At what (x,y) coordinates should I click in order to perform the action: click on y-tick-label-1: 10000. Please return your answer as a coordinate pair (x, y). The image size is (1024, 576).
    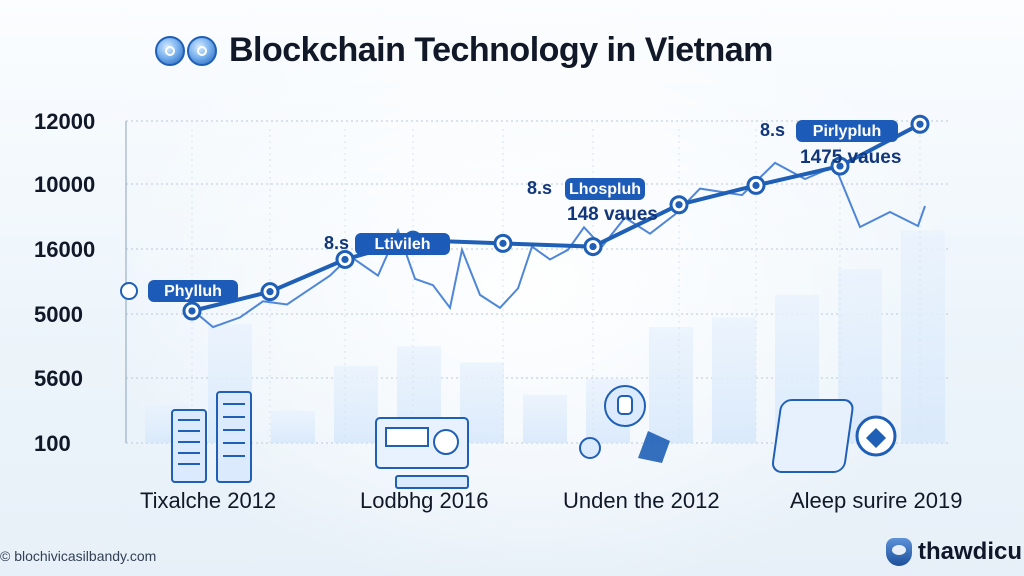
    Looking at the image, I should click on (64, 184).